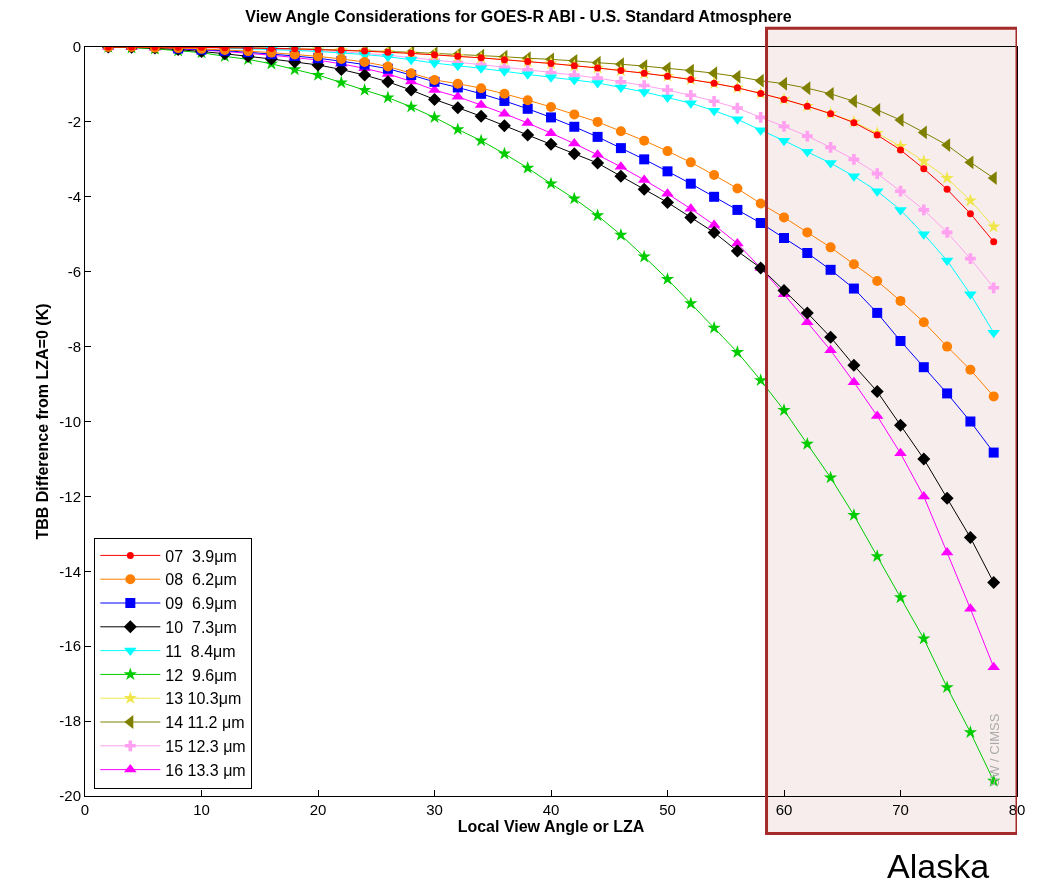 The width and height of the screenshot is (1037, 896). What do you see at coordinates (203, 699) in the screenshot?
I see `legend-label: 13 10.3μm` at bounding box center [203, 699].